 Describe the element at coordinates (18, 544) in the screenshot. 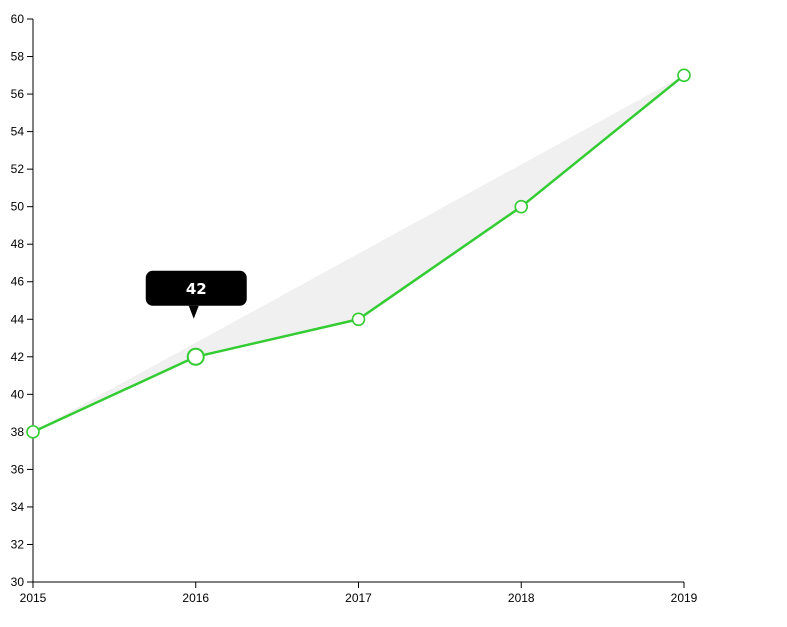

I see `y-tick-label: 32` at that location.